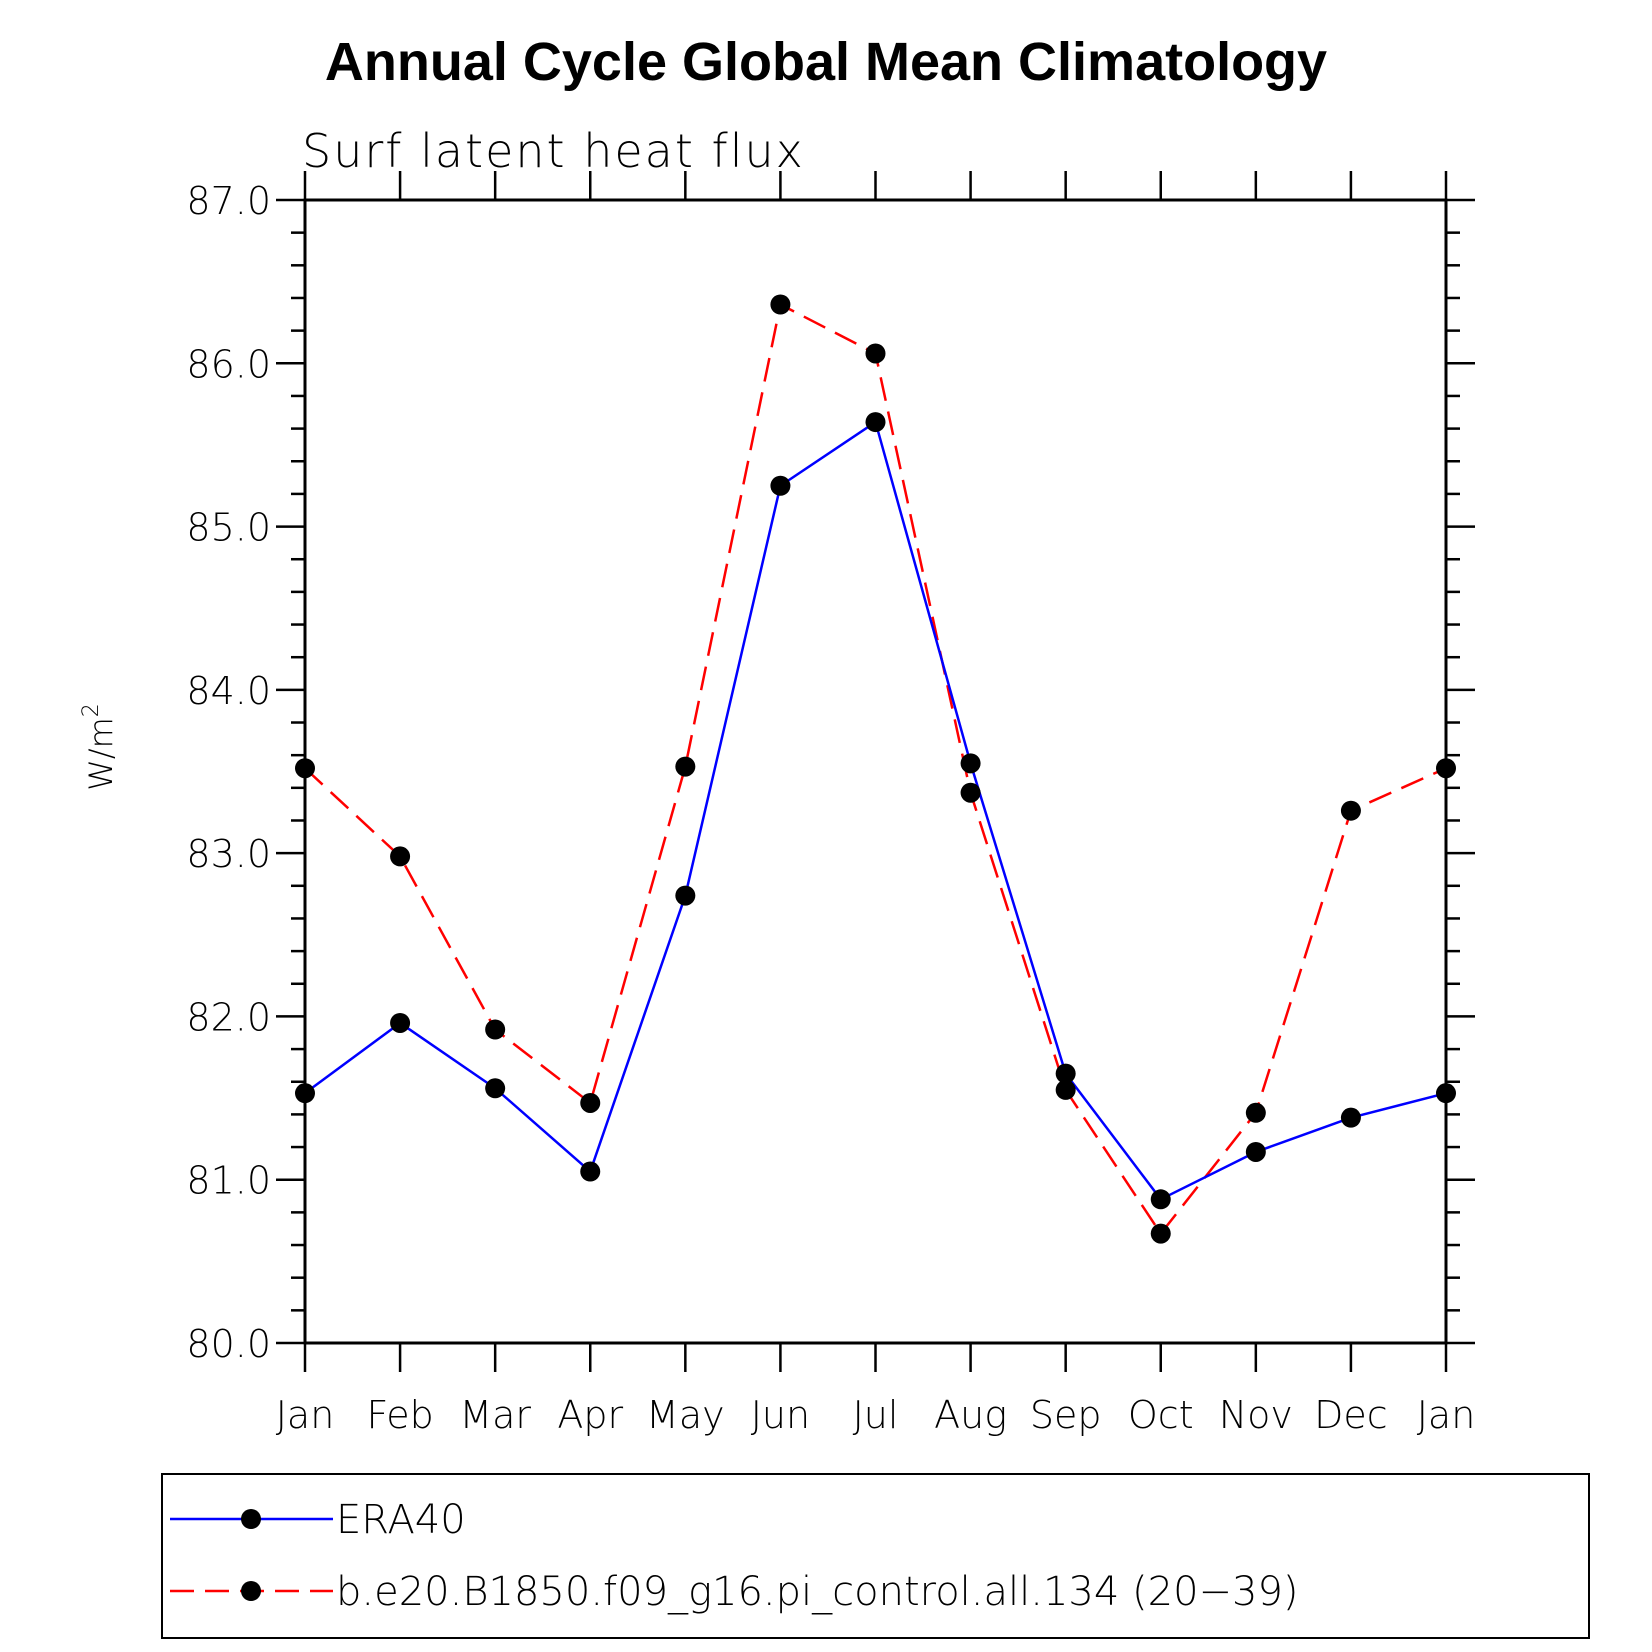 The height and width of the screenshot is (1652, 1652). Describe the element at coordinates (251, 1519) in the screenshot. I see `legend-marker-era40` at that location.